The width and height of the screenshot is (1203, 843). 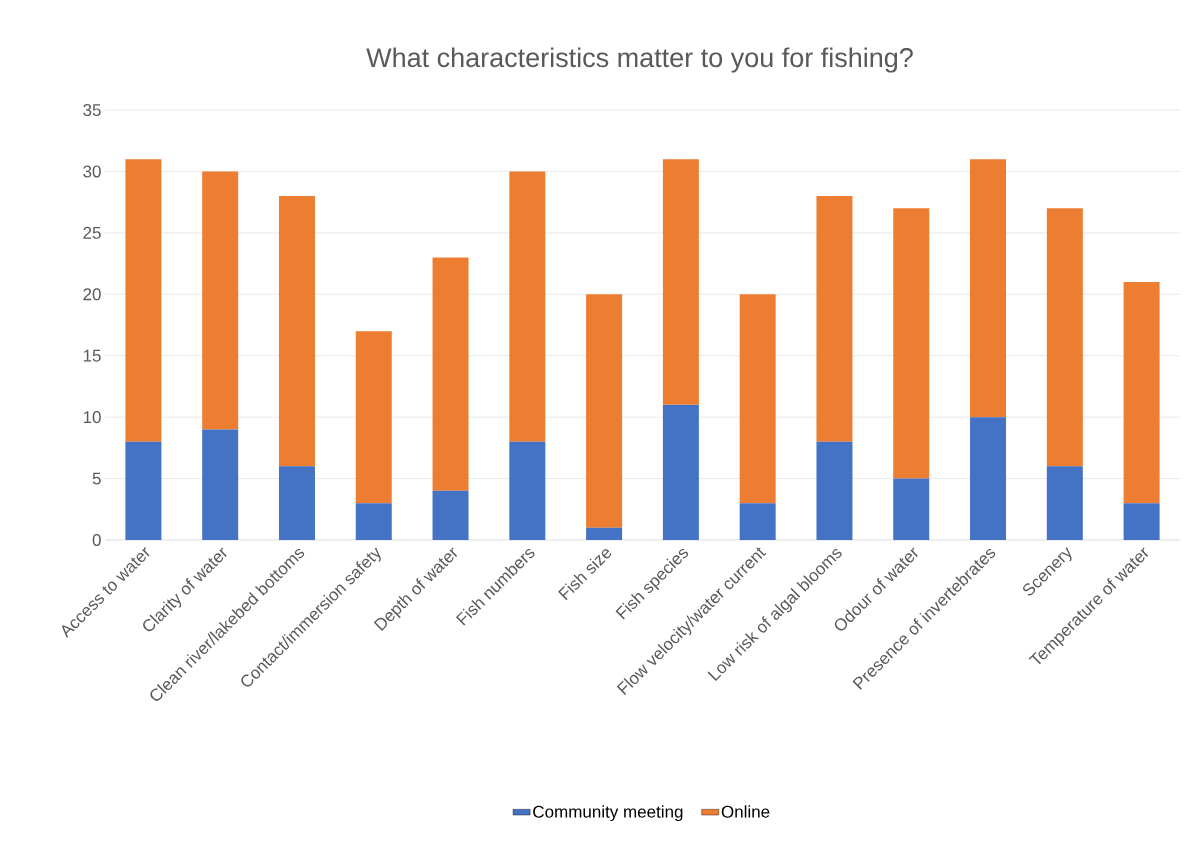 I want to click on y-tick-label: 20, so click(x=92, y=294).